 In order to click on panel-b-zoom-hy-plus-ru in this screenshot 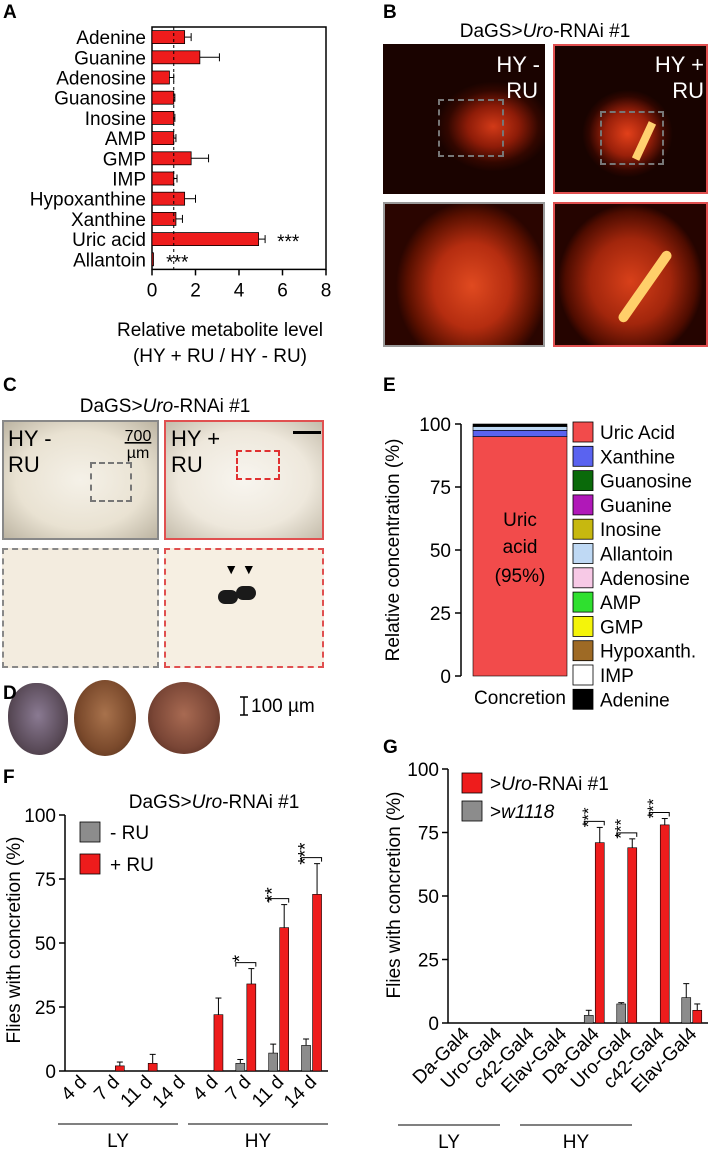, I will do `click(630, 274)`.